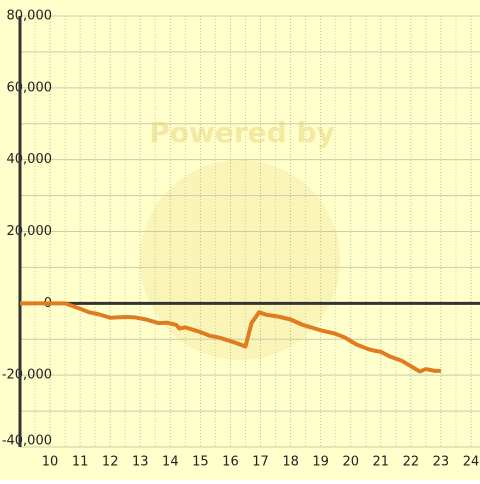 The height and width of the screenshot is (484, 480). What do you see at coordinates (170, 462) in the screenshot?
I see `x-tick-label: 14` at bounding box center [170, 462].